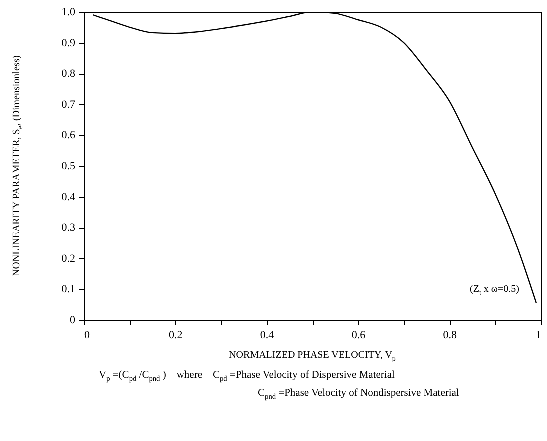 This screenshot has width=547, height=441. What do you see at coordinates (69, 228) in the screenshot?
I see `y-tick-label: 0.3` at bounding box center [69, 228].